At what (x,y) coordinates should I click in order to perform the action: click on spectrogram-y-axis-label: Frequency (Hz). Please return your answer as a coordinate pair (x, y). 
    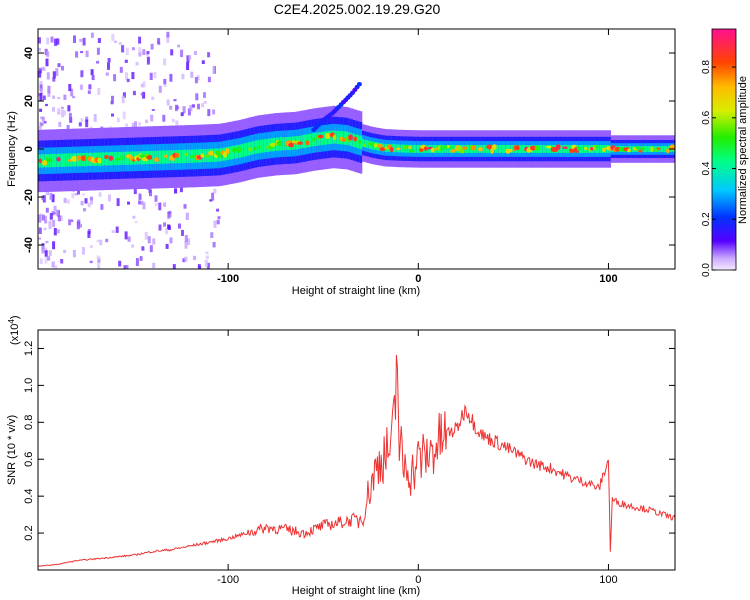
    Looking at the image, I should click on (12, 149).